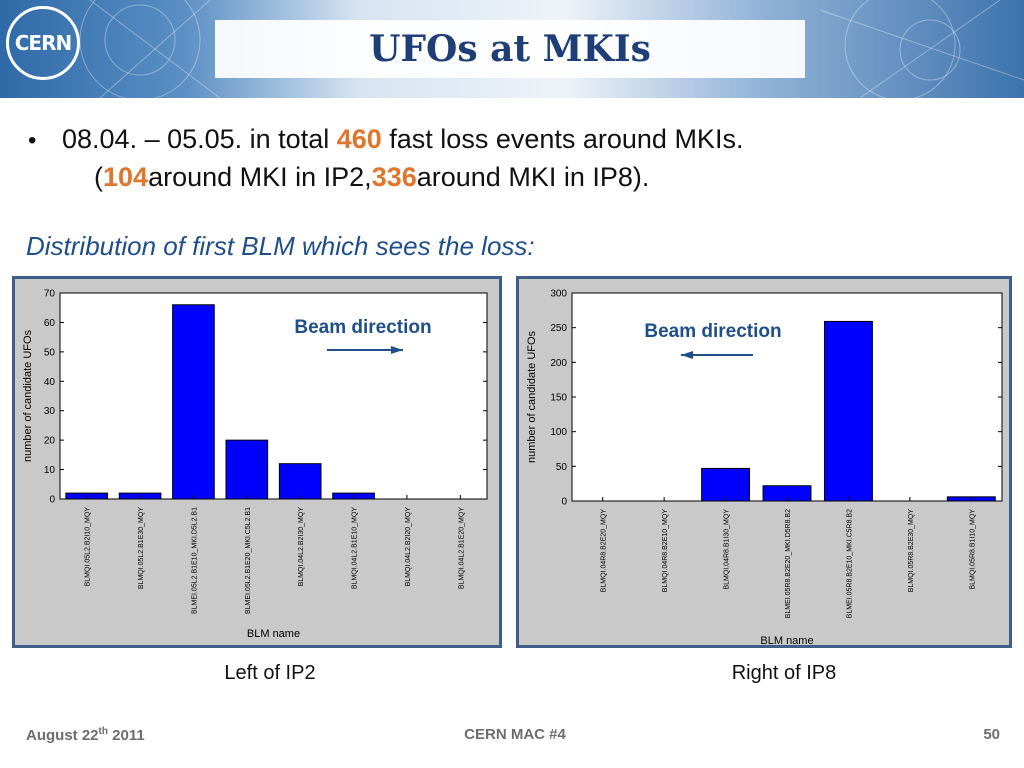  Describe the element at coordinates (558, 294) in the screenshot. I see `y-tick-label: 300` at that location.